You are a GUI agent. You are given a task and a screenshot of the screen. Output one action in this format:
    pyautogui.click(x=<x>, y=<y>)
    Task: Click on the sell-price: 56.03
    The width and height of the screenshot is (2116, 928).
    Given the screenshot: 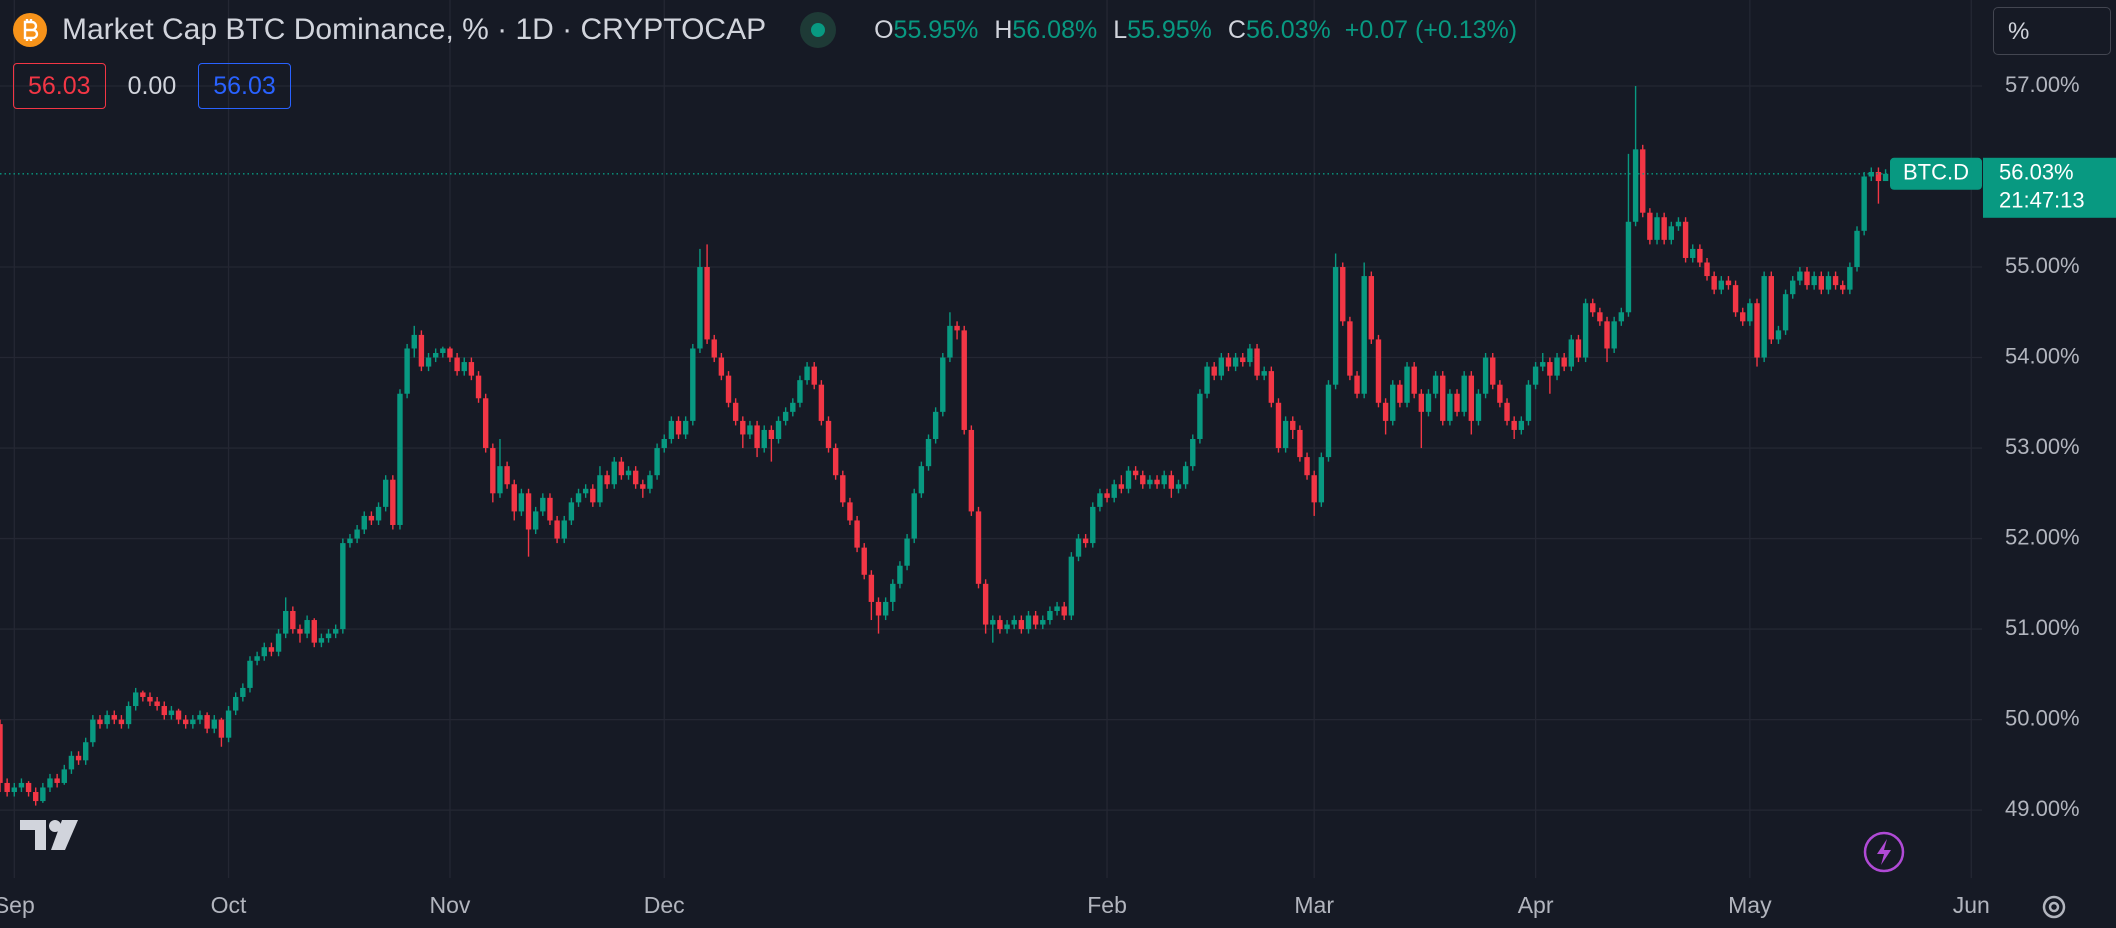 What is the action you would take?
    pyautogui.click(x=59, y=86)
    